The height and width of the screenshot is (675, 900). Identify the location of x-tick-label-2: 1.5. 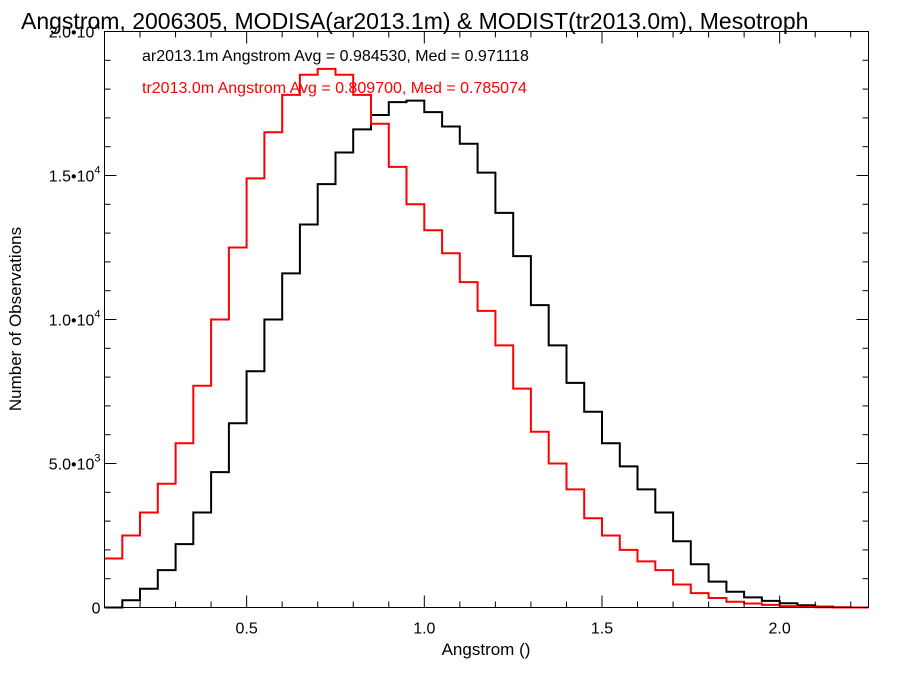
(602, 629).